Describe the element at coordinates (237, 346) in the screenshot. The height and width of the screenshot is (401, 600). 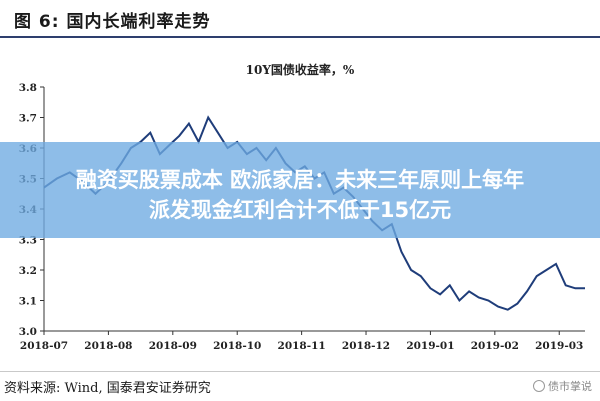
I see `x-tick-label: 2018-10` at that location.